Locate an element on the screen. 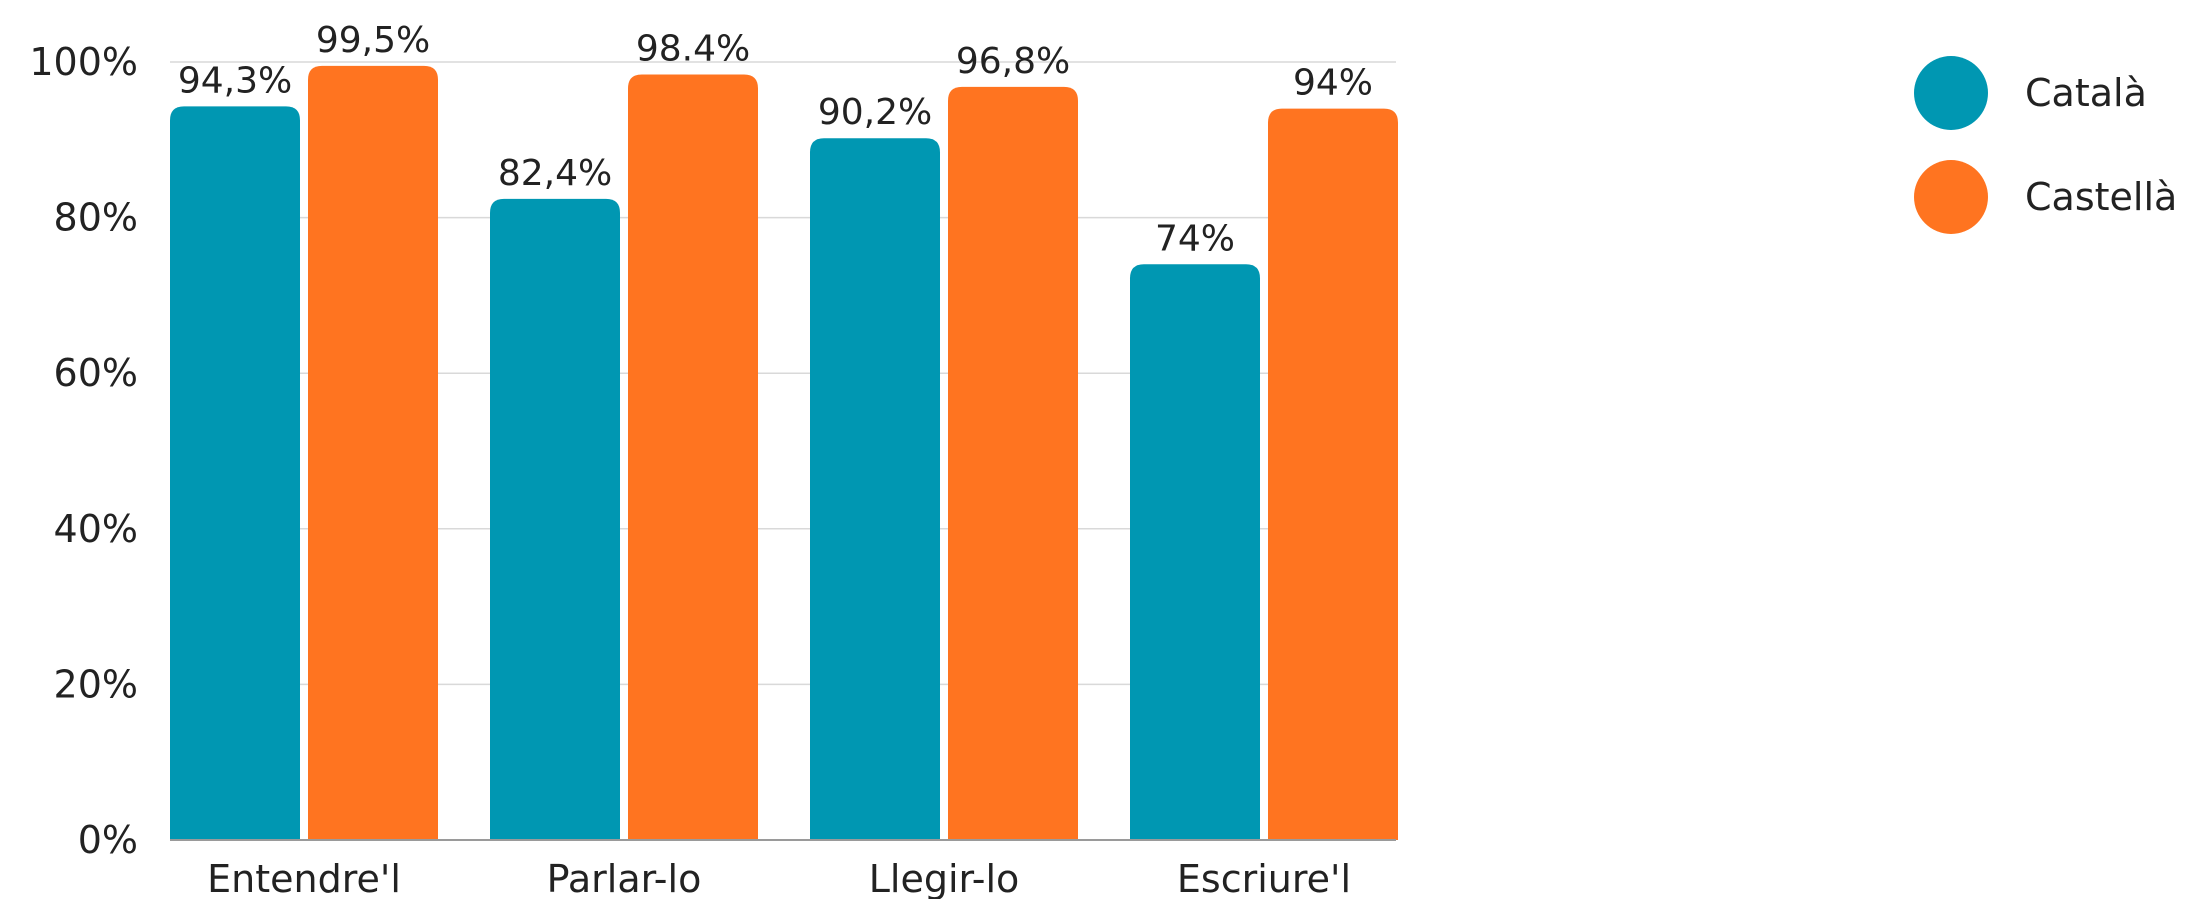 Image resolution: width=2189 pixels, height=899 pixels. y-tick-label: 0% is located at coordinates (108, 840).